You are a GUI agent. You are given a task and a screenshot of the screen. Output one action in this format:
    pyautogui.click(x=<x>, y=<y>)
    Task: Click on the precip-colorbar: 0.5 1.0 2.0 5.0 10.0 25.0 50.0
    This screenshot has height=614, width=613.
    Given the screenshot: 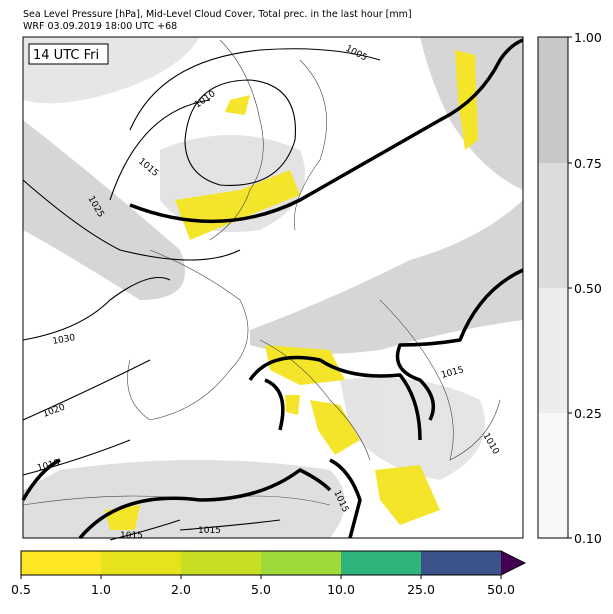 What is the action you would take?
    pyautogui.click(x=269, y=573)
    